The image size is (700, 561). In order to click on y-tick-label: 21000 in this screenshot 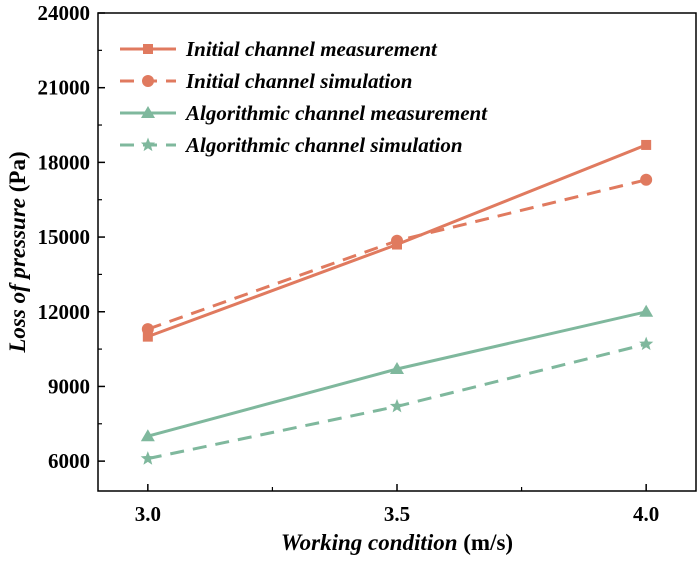, I will do `click(64, 88)`.